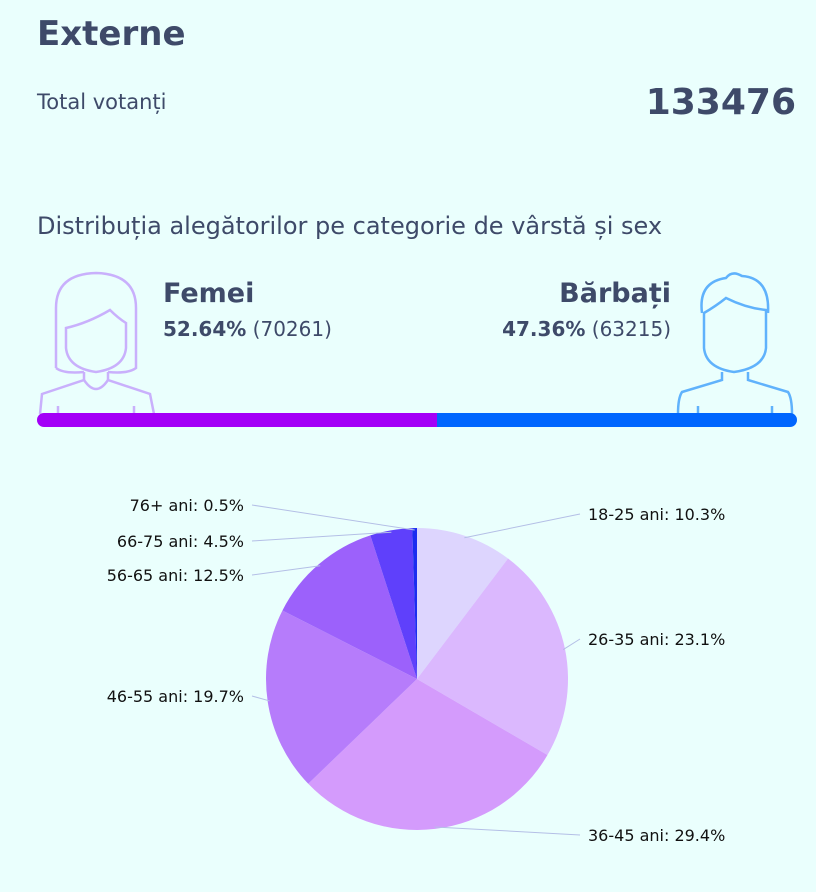 This screenshot has width=816, height=892. Describe the element at coordinates (237, 420) in the screenshot. I see `female-share-bar` at that location.